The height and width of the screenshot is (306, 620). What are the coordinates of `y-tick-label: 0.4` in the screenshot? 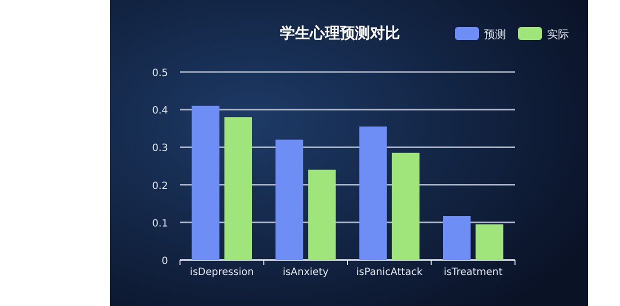 It's located at (160, 111).